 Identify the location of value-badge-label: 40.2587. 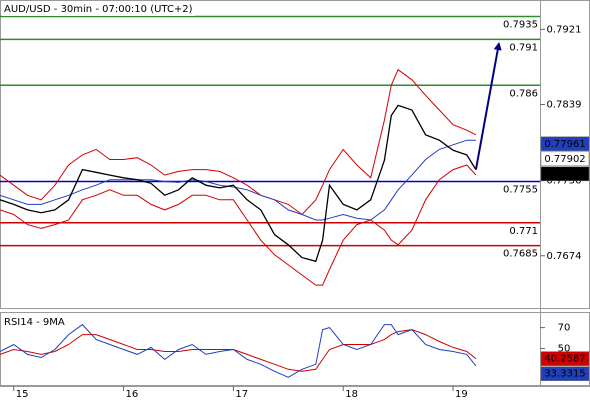
(564, 359).